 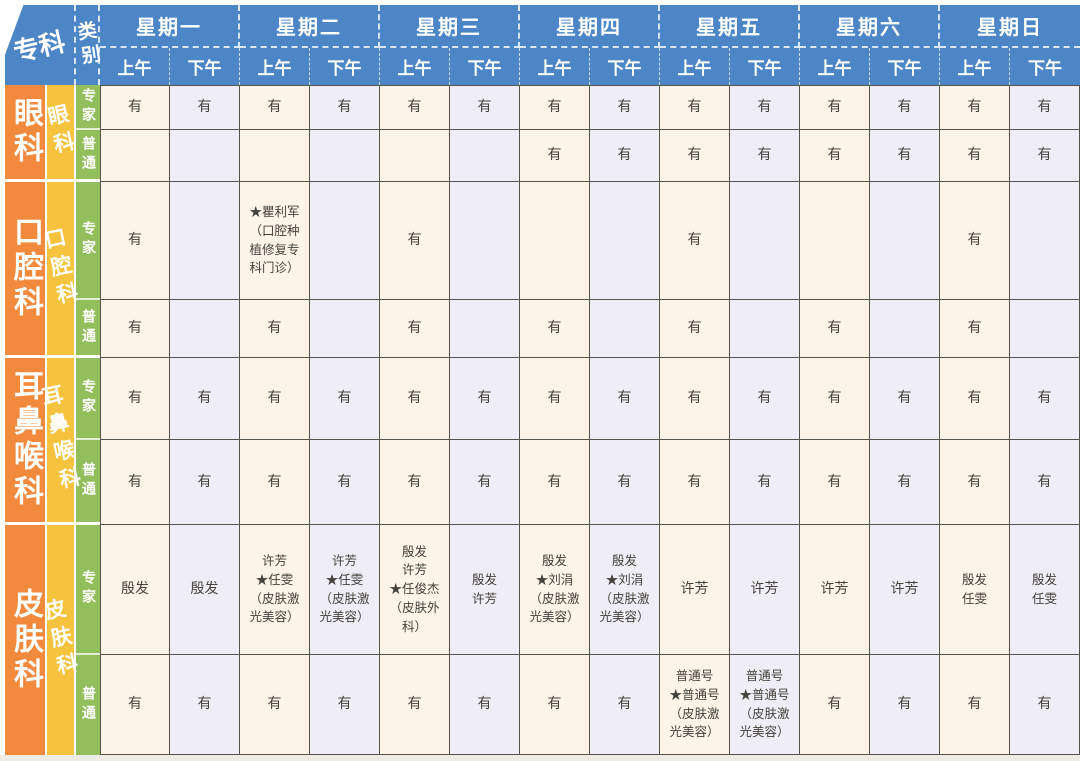 I want to click on category-label-text: 专家, so click(x=88, y=398).